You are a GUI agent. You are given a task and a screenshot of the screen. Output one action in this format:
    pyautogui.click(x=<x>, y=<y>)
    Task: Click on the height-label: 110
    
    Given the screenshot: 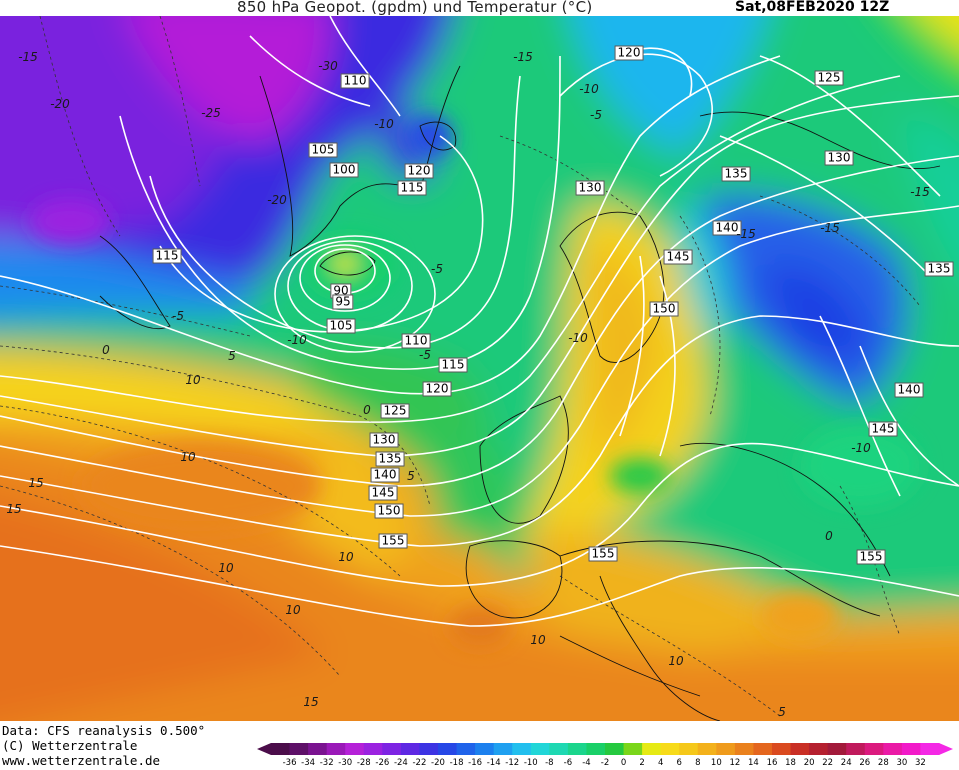 What is the action you would take?
    pyautogui.click(x=355, y=81)
    